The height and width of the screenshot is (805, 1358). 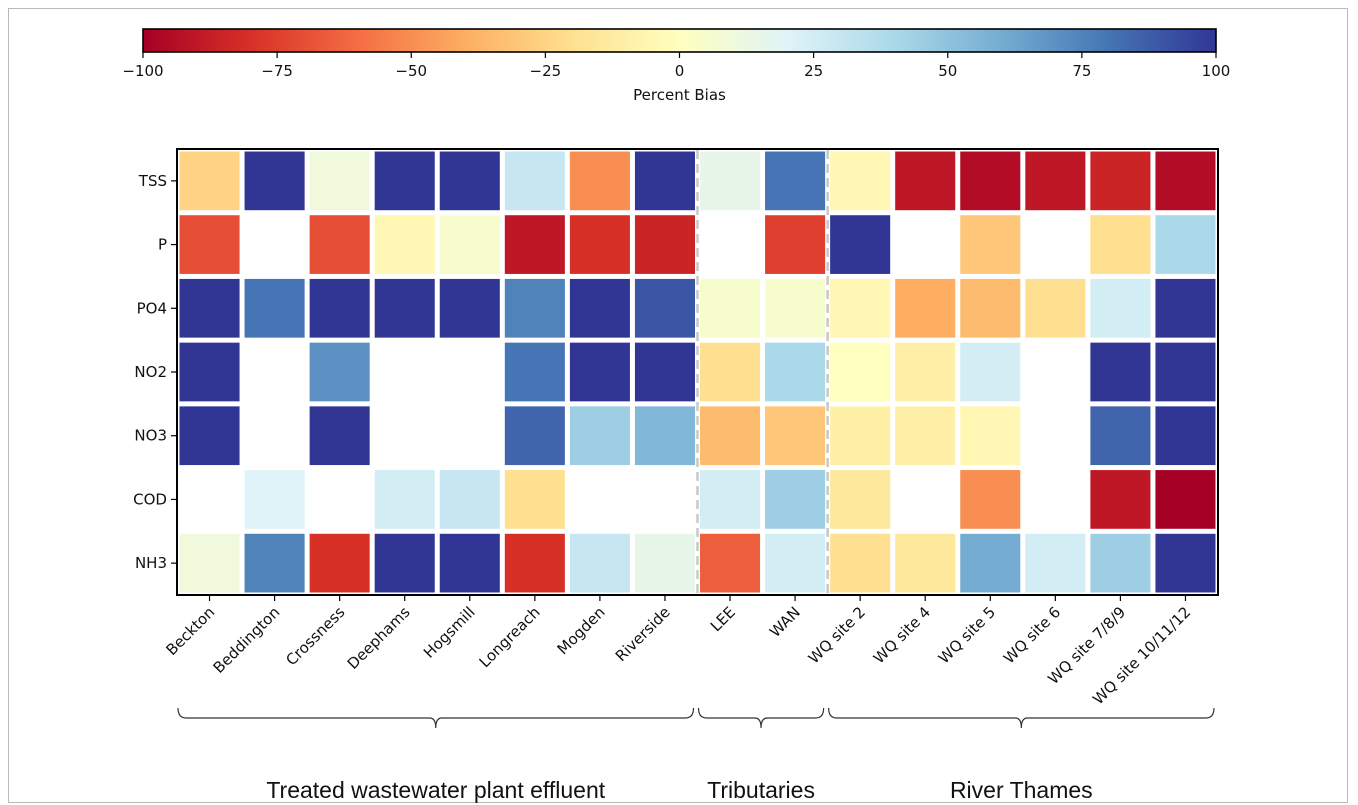 I want to click on colorbar-tick-label: −25, so click(x=546, y=71).